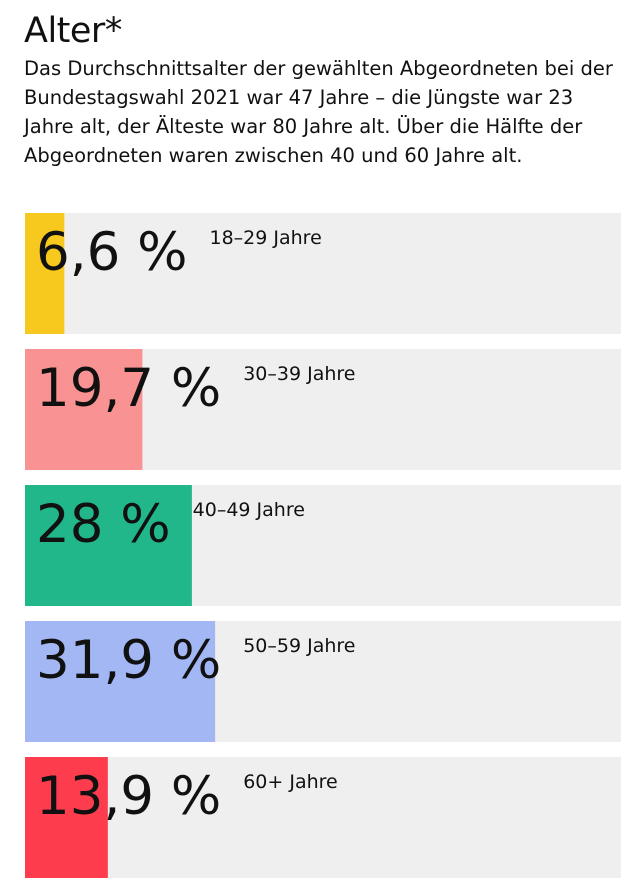 This screenshot has height=888, width=643. What do you see at coordinates (128, 796) in the screenshot?
I see `value-label-5: 13,9 %` at bounding box center [128, 796].